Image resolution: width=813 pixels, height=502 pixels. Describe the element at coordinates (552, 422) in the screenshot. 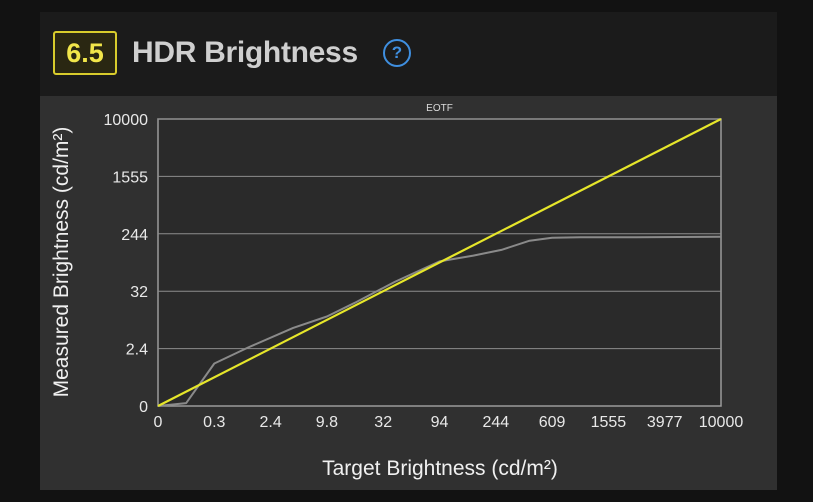

I see `x-tick-label: 609` at that location.